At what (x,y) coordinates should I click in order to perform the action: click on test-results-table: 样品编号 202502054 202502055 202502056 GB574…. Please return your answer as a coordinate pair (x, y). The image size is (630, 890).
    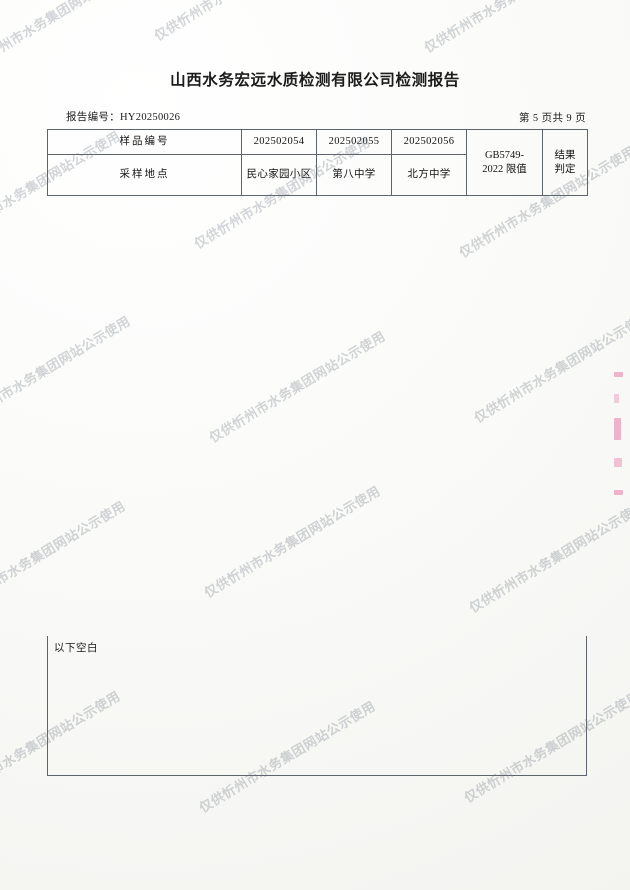
    Looking at the image, I should click on (317, 162).